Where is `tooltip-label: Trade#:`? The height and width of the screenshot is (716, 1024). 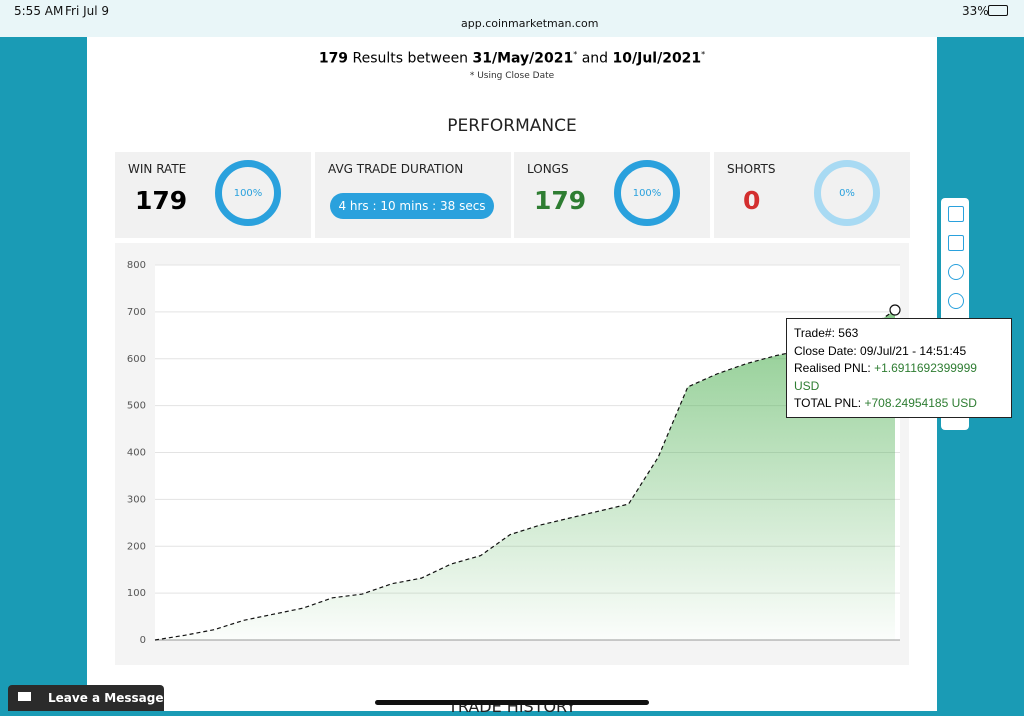
tooltip-label: Trade#: is located at coordinates (814, 333).